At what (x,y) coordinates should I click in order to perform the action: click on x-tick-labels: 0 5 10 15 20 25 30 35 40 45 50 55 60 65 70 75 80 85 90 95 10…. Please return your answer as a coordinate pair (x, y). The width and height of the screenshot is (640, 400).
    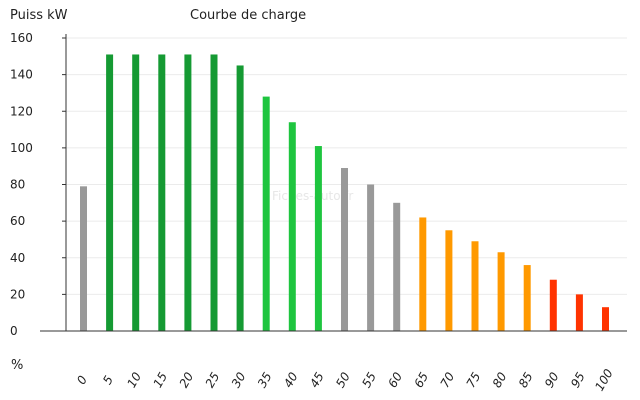
    Looking at the image, I should click on (345, 379).